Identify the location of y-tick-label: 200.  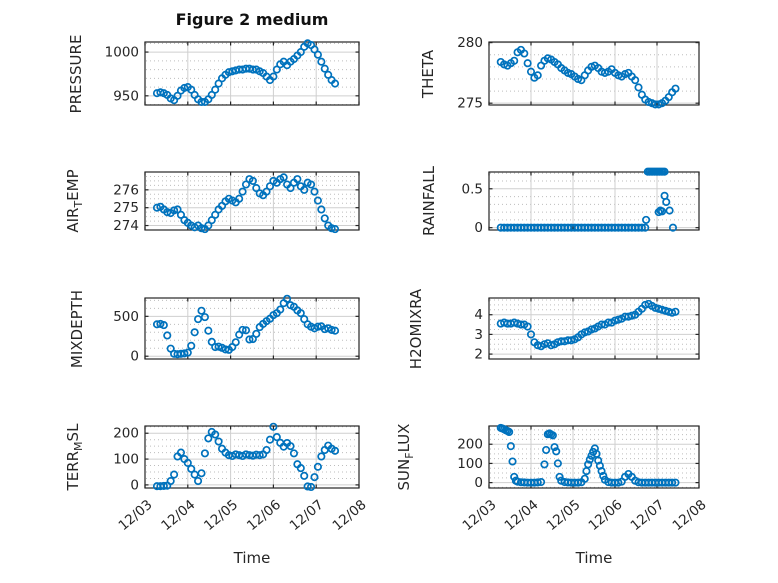
(470, 445).